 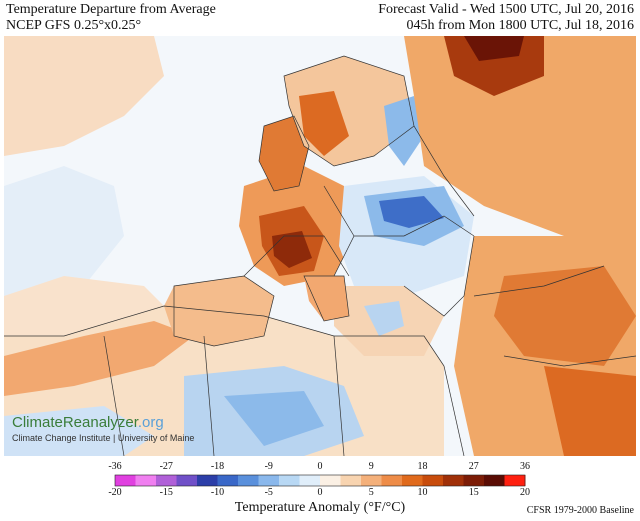 I want to click on central-europe-hottest-core, so click(x=292, y=249).